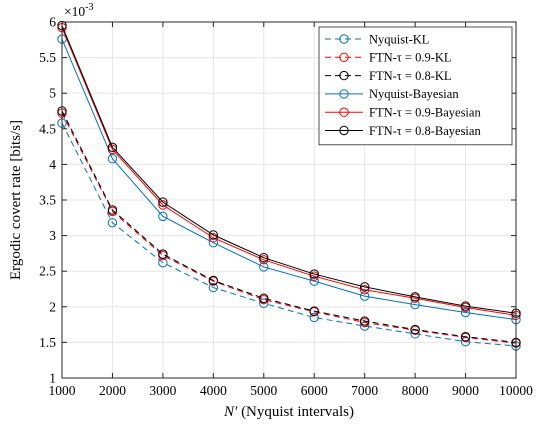 The image size is (546, 428). I want to click on y-tick-label: 2.5, so click(47, 271).